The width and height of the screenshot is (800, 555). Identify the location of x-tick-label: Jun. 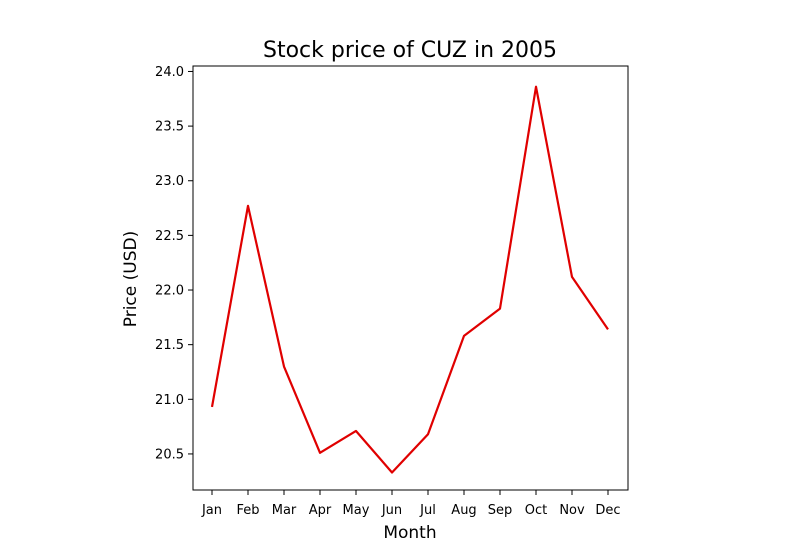
(391, 510).